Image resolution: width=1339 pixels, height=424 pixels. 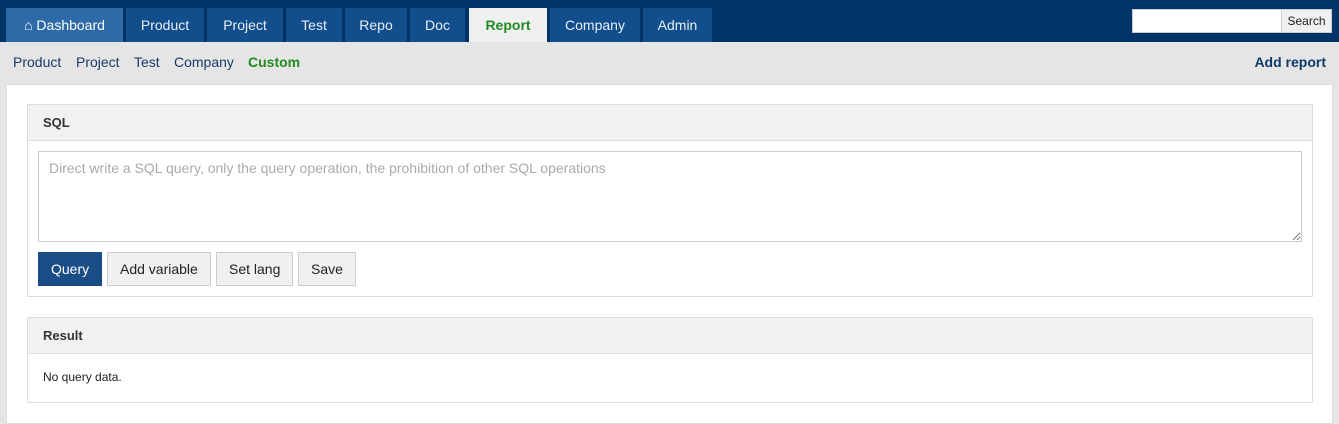 What do you see at coordinates (98, 62) in the screenshot?
I see `subnav-project: Project` at bounding box center [98, 62].